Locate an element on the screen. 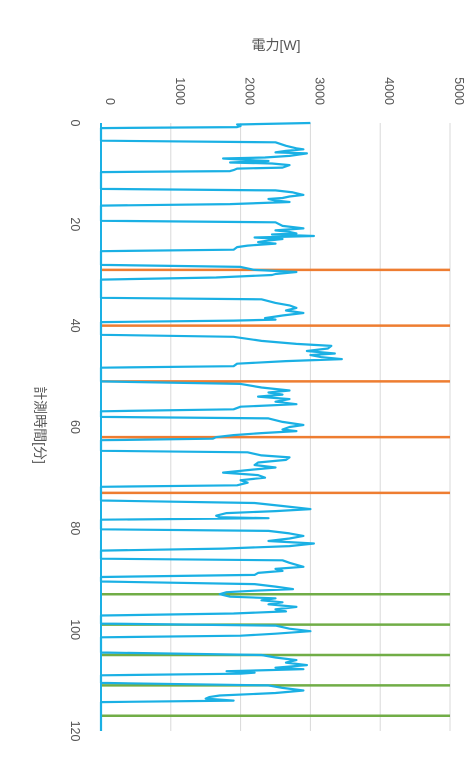  time-tick-label: 20 is located at coordinates (75, 224).